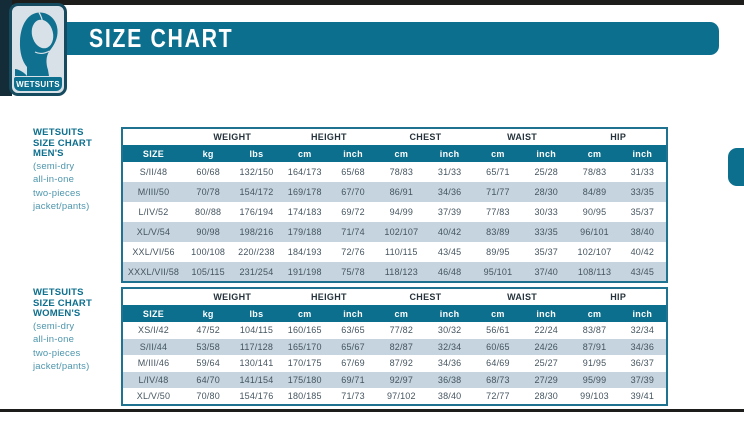  What do you see at coordinates (498, 192) in the screenshot?
I see `value-cell: 71/77` at bounding box center [498, 192].